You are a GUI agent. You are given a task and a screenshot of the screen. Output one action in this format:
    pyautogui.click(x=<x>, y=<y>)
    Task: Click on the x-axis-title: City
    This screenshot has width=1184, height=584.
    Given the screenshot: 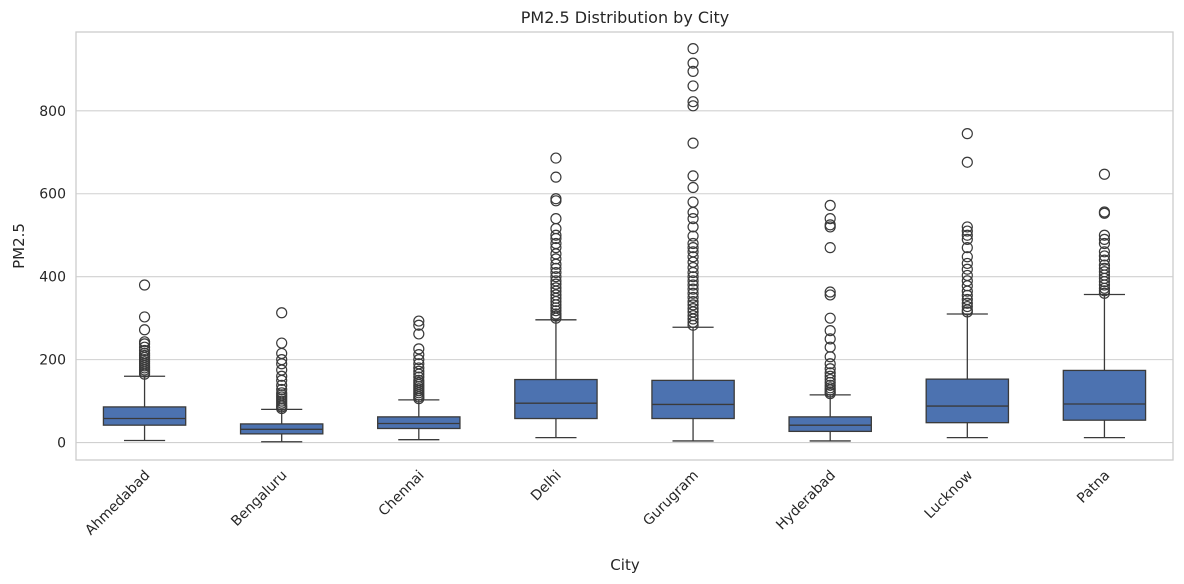 What is the action you would take?
    pyautogui.click(x=625, y=565)
    